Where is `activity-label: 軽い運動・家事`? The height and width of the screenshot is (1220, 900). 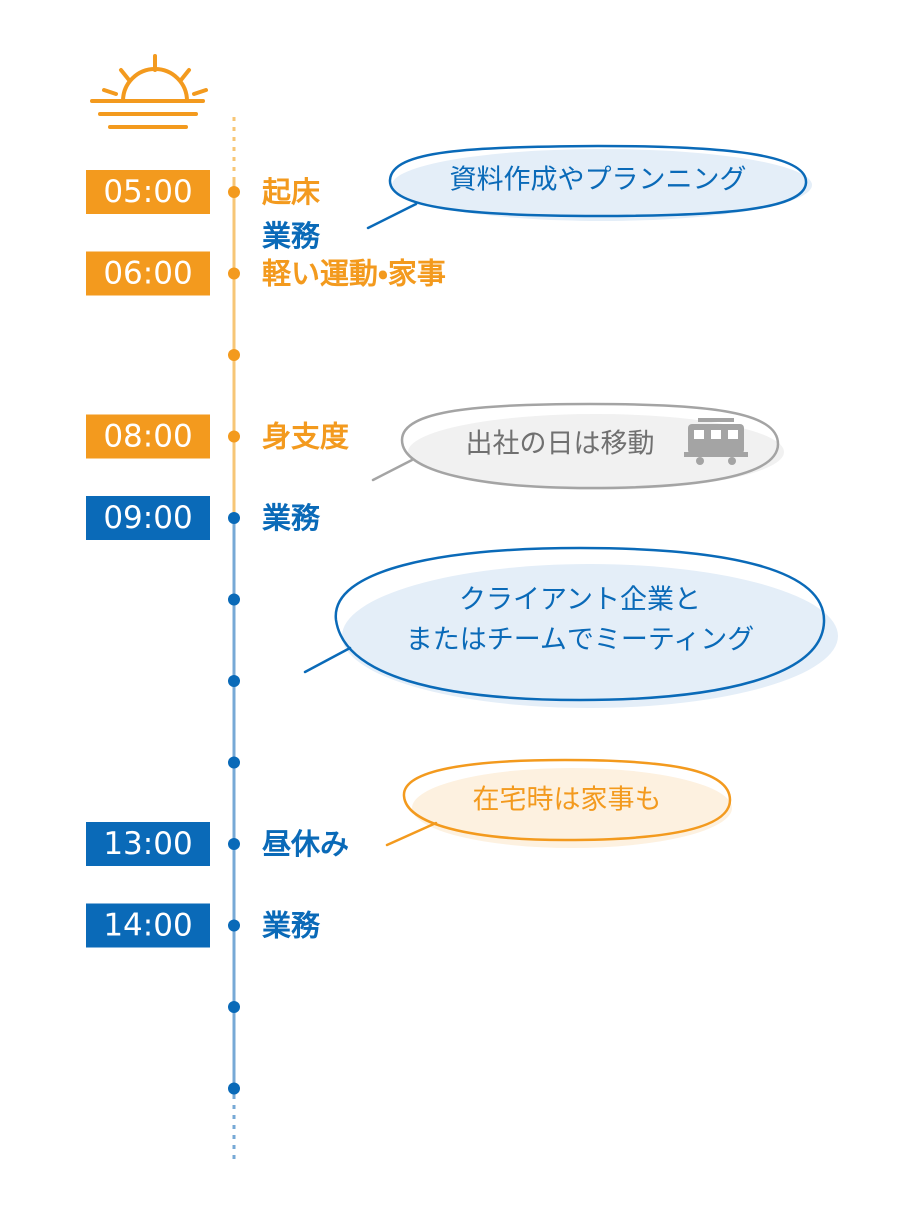 activity-label: 軽い運動・家事 is located at coordinates (354, 274).